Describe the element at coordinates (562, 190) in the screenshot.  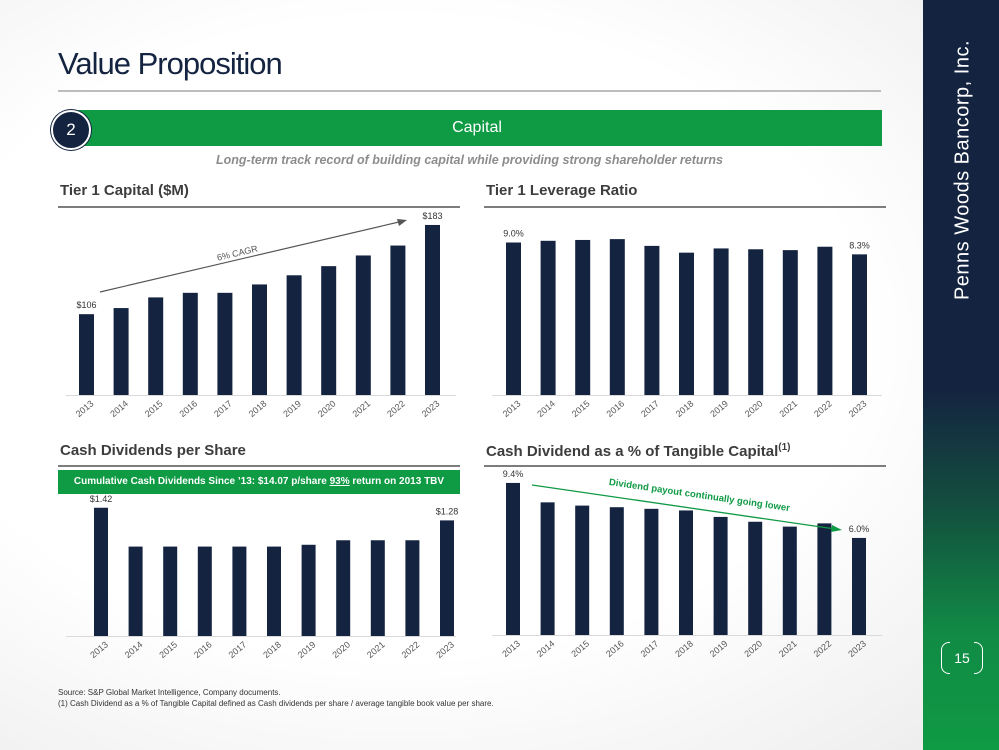
I see `chart-title-leverage-ratio: Tier 1 Leverage Ratio` at that location.